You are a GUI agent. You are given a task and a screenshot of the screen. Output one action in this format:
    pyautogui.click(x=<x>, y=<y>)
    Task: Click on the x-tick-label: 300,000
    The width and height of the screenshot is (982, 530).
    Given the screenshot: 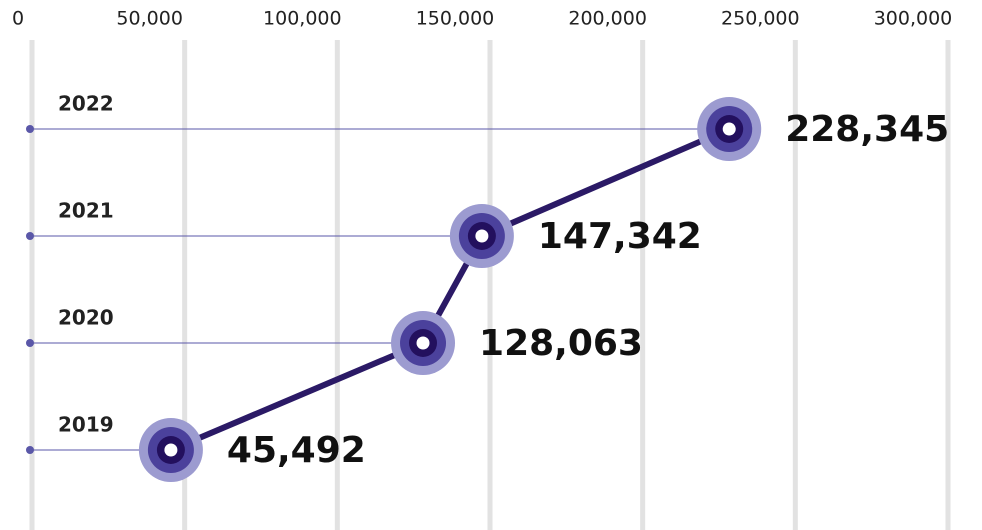 What is the action you would take?
    pyautogui.click(x=913, y=19)
    